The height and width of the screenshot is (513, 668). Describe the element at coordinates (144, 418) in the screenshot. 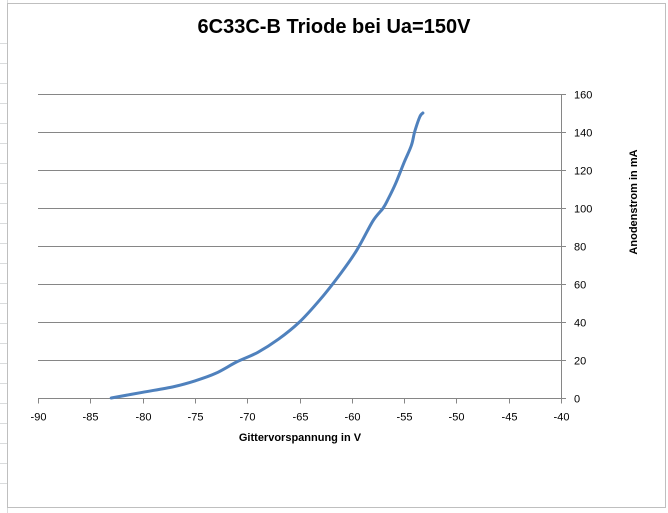

I see `x-tick-label: -80` at that location.